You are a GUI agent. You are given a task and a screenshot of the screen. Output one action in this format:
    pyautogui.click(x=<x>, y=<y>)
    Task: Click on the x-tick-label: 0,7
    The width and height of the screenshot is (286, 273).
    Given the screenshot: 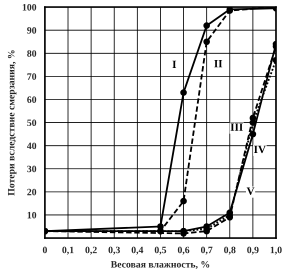 What is the action you would take?
    pyautogui.click(x=206, y=250)
    